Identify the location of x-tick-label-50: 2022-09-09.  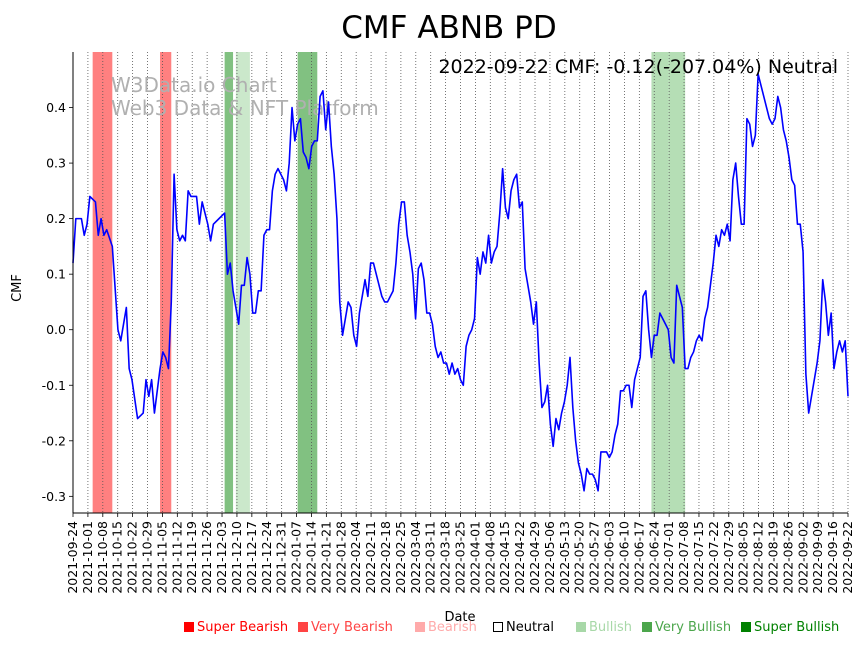
(817, 557).